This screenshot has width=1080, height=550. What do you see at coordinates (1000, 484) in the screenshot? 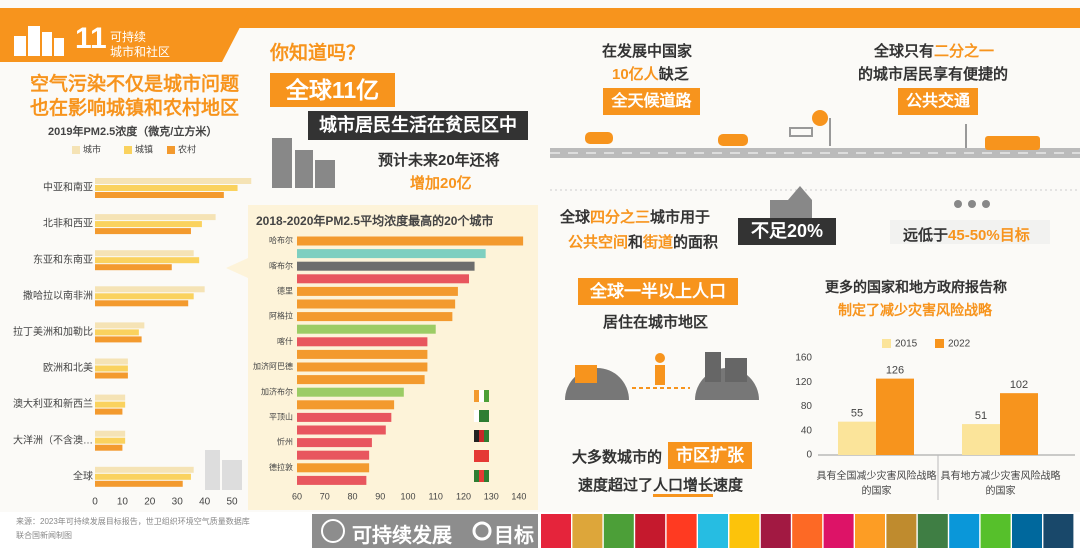
I see `category-label: 具有地方减少灾害风险战略的国家` at bounding box center [1000, 484].